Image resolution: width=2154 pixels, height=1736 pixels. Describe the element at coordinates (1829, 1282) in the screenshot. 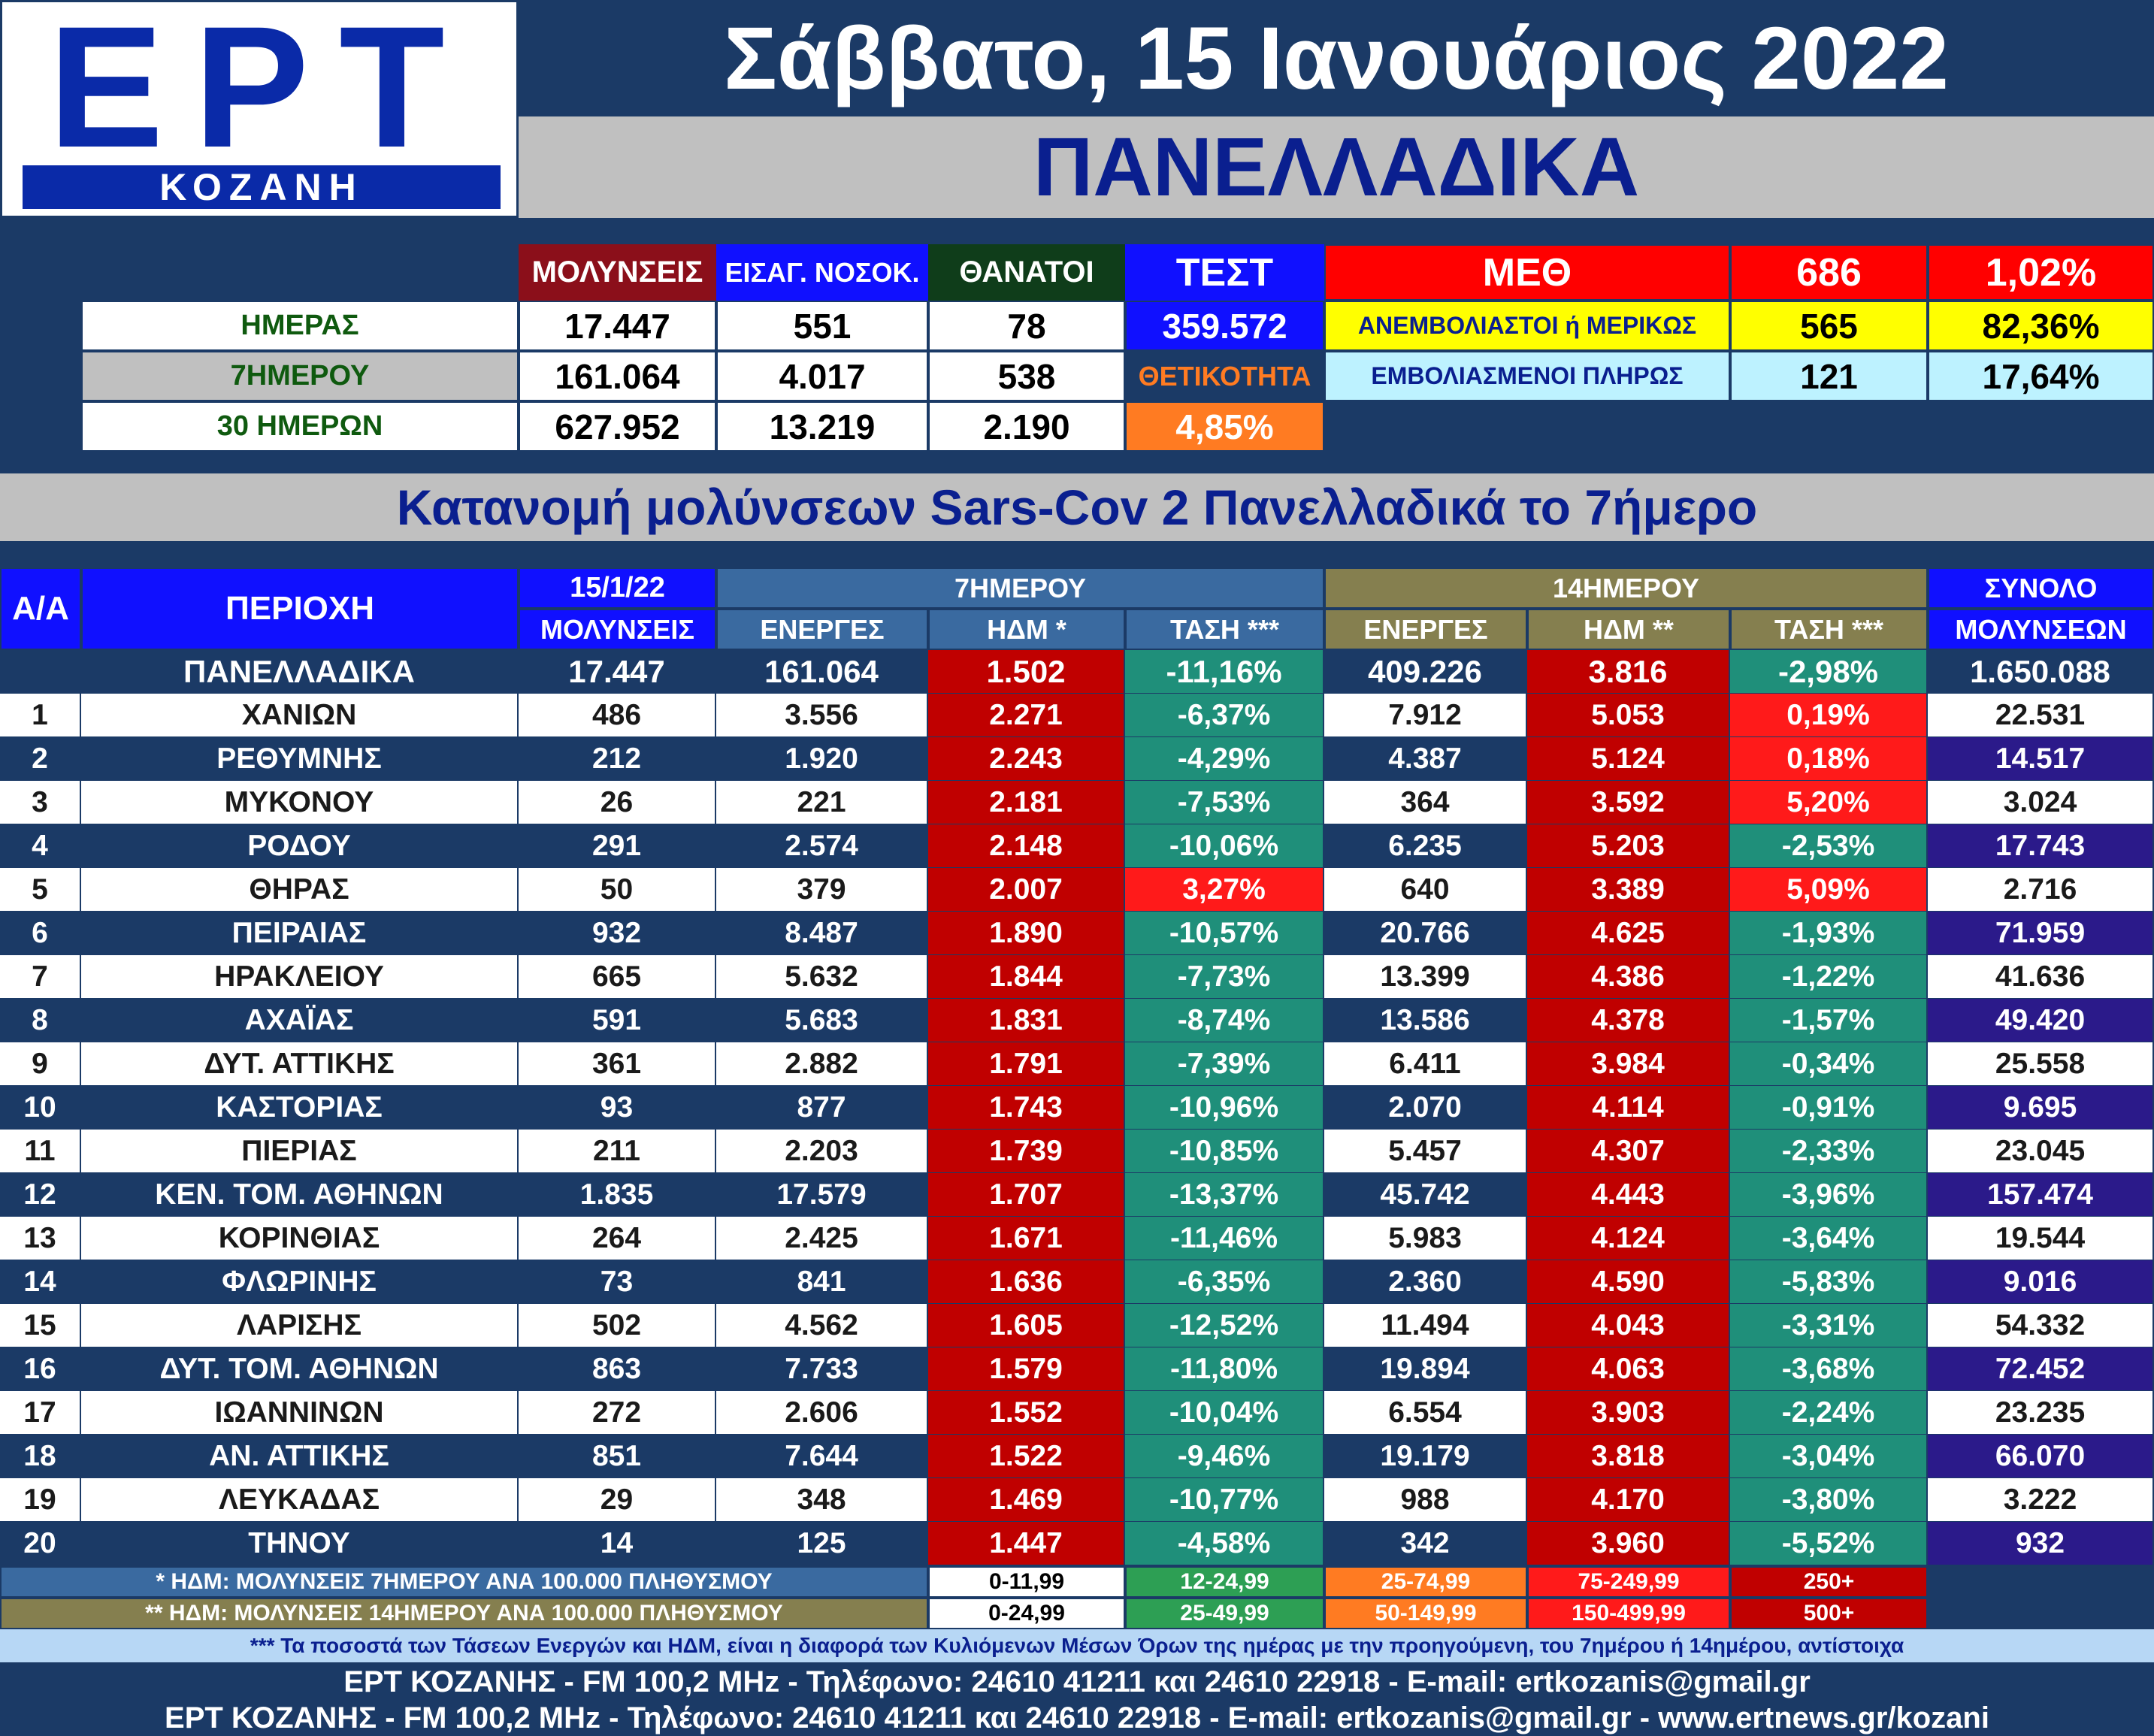

I see `row-trend-14d: -5,83%` at that location.